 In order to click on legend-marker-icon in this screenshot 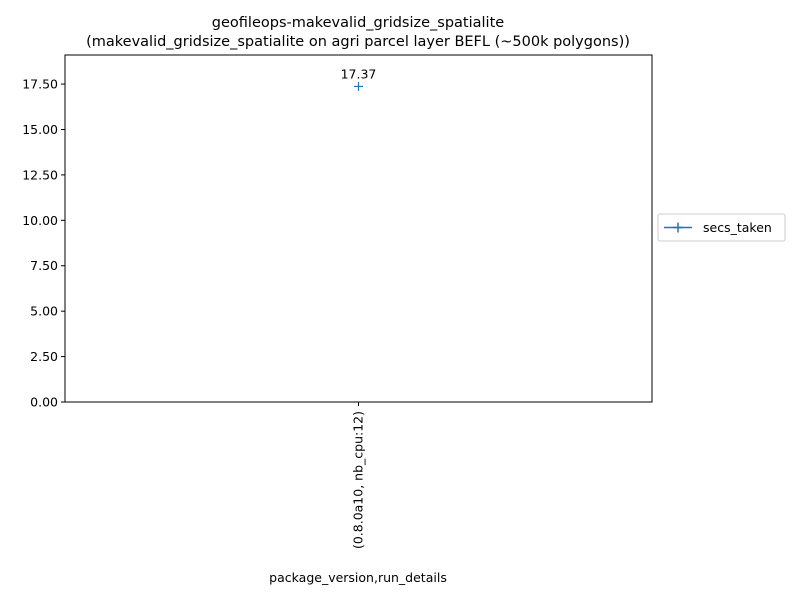, I will do `click(678, 227)`.